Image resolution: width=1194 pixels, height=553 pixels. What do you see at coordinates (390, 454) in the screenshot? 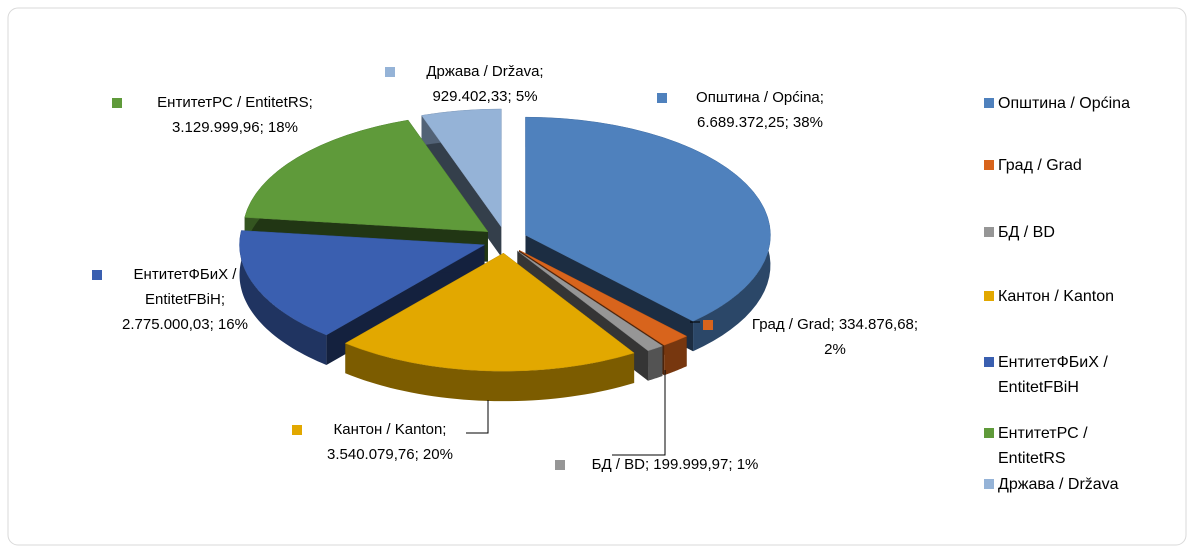
I see `data-label: 3.540.079,76; 20%` at bounding box center [390, 454].